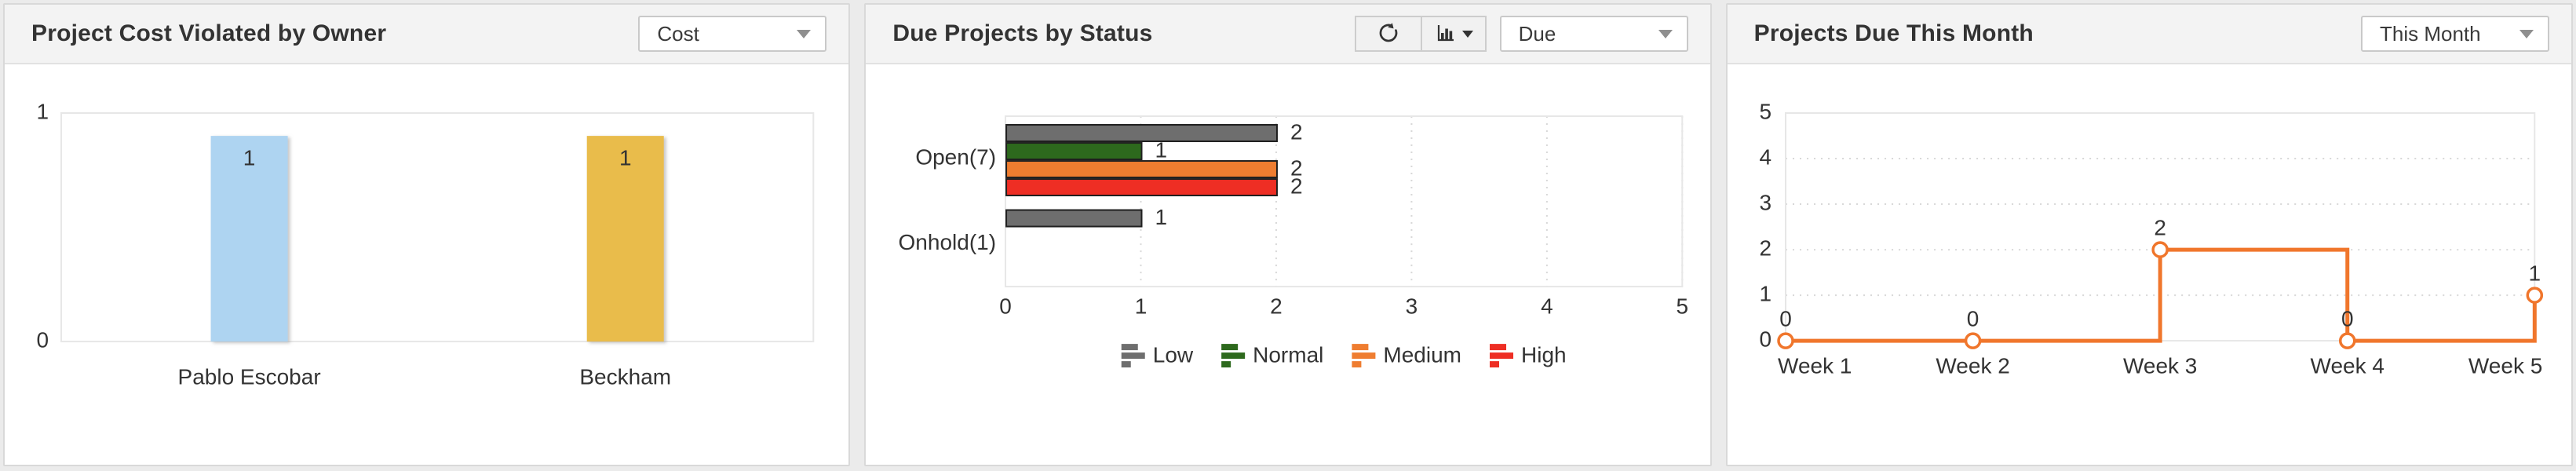 This screenshot has width=2576, height=471. I want to click on widget-title: Due Projects by Status, so click(1023, 33).